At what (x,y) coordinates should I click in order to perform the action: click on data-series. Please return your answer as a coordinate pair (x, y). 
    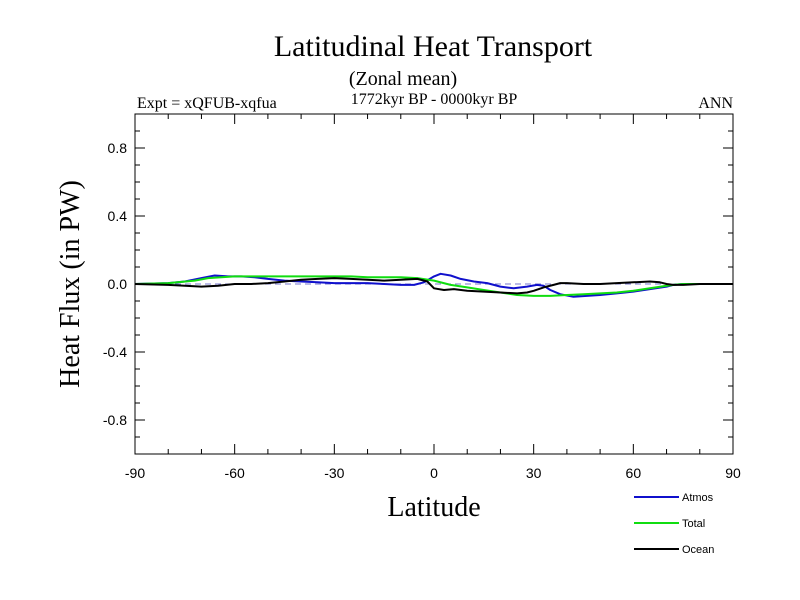
    Looking at the image, I should click on (433, 285).